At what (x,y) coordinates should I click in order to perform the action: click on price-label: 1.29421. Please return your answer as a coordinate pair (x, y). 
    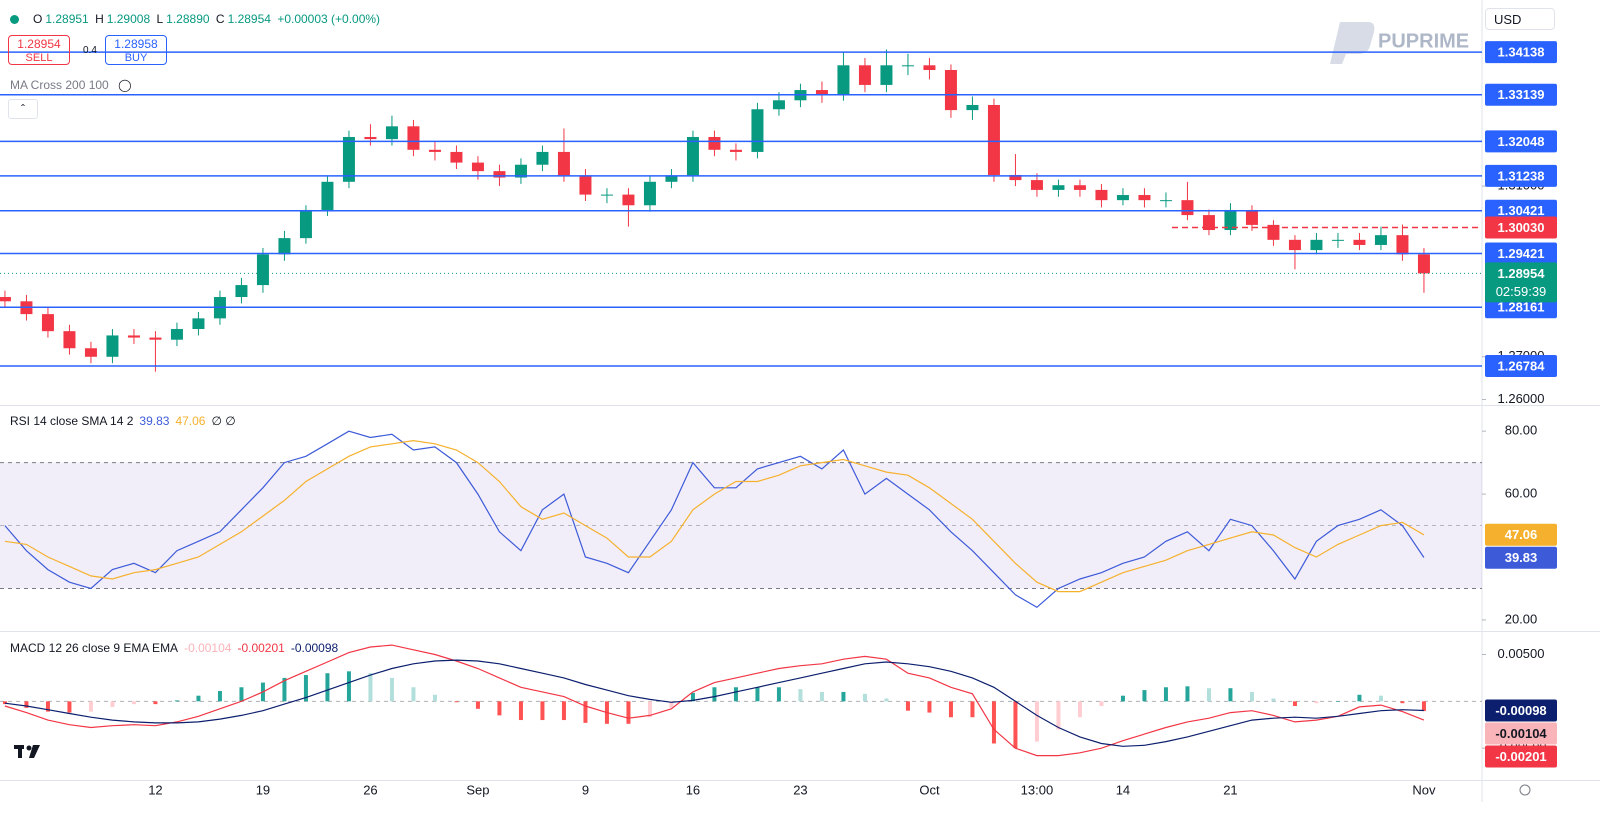
    Looking at the image, I should click on (1521, 253).